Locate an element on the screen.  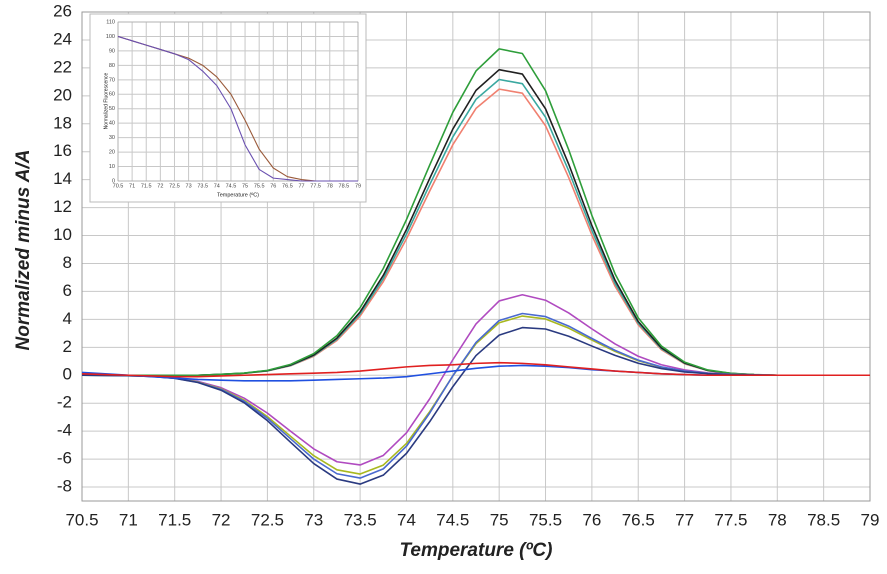
y-tick-label: 80 is located at coordinates (112, 66).